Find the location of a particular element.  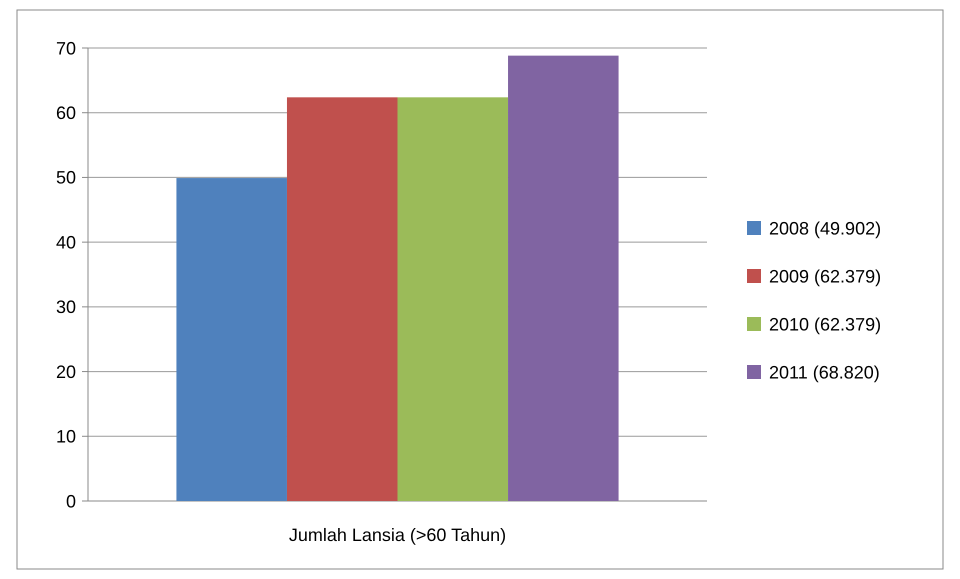

y-tick-label: 40 is located at coordinates (66, 242).